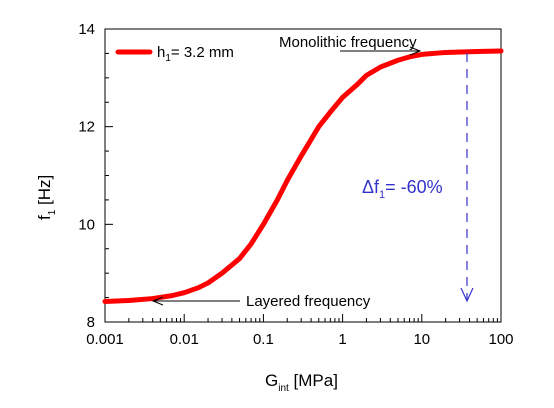  What do you see at coordinates (263, 339) in the screenshot?
I see `x-tick-label: 0.1` at bounding box center [263, 339].